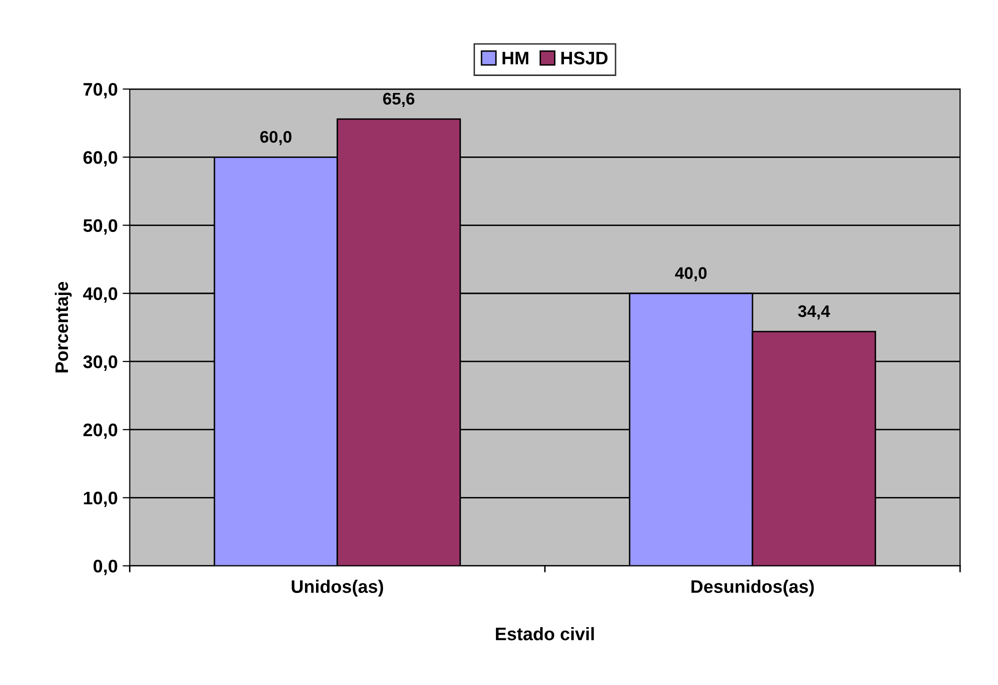 The image size is (998, 685). What do you see at coordinates (100, 431) in the screenshot?
I see `y-tick-label: 20,0` at bounding box center [100, 431].